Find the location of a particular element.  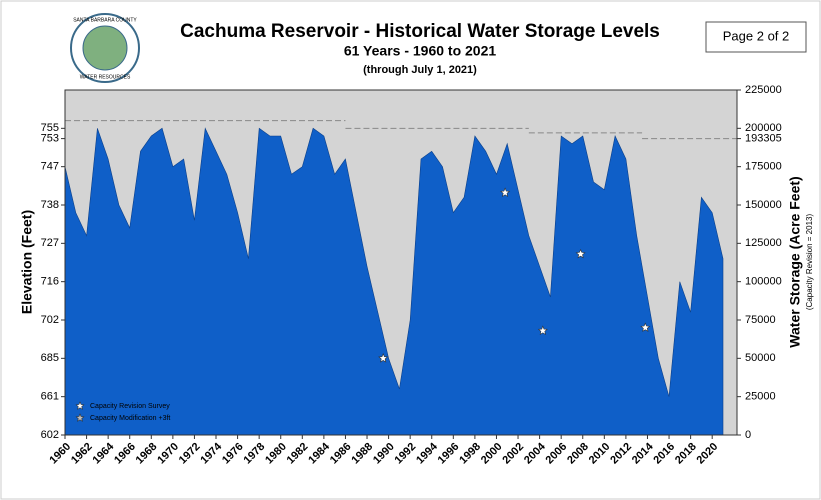

x-tick-label: 1998 is located at coordinates (470, 454).